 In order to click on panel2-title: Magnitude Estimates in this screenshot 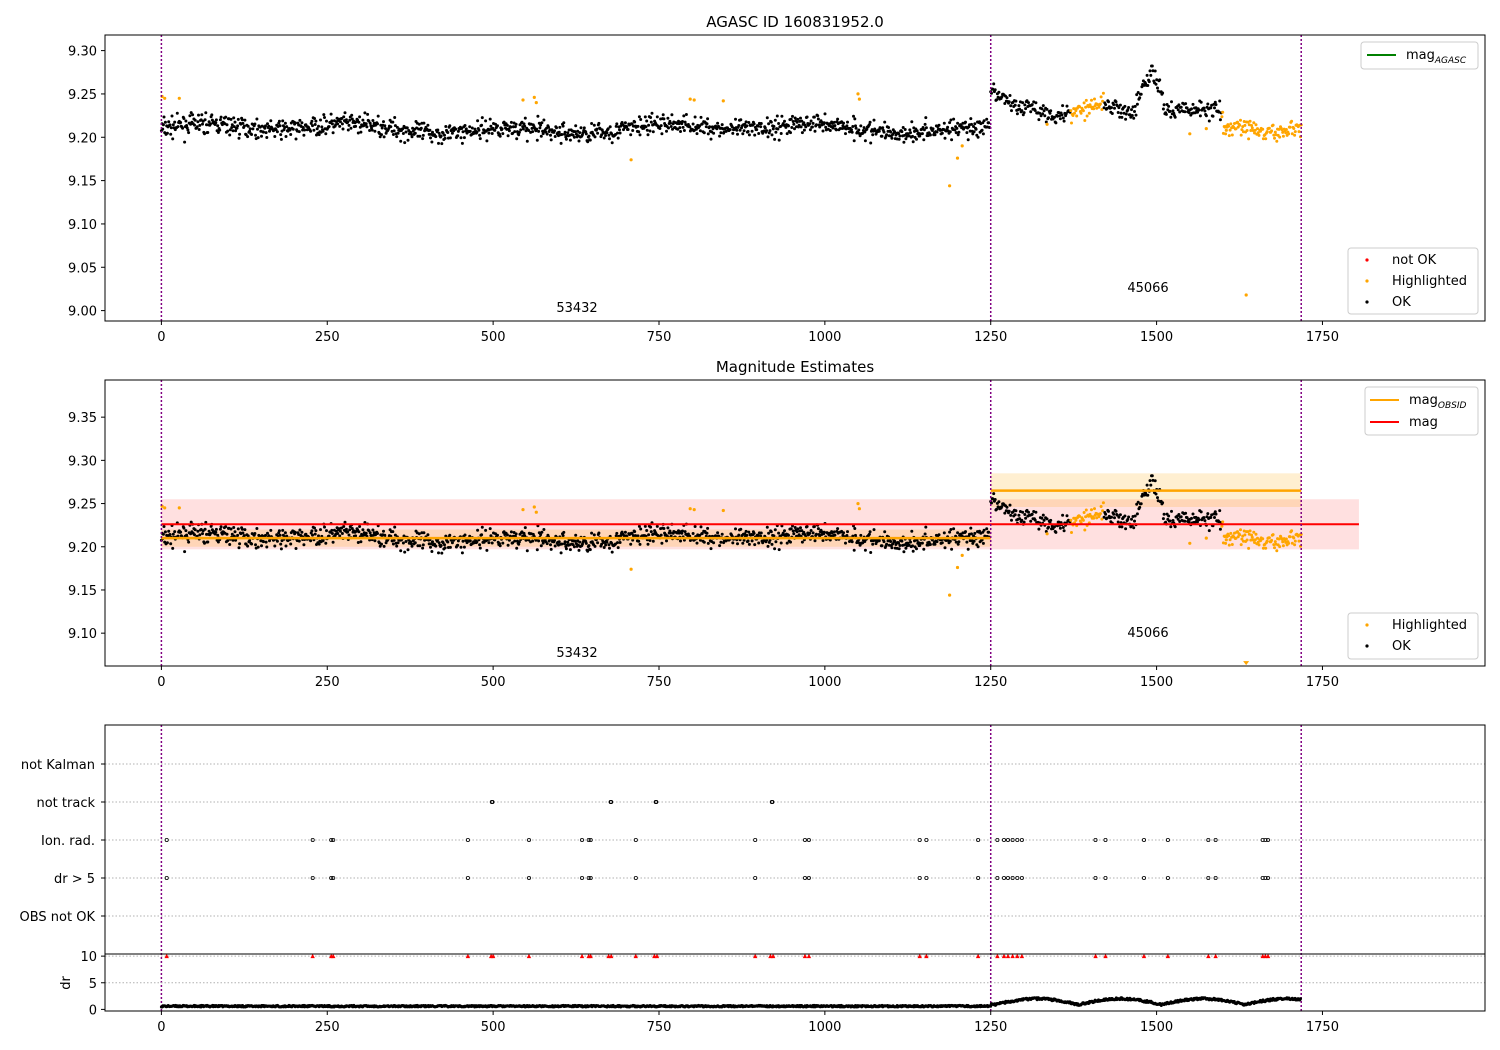, I will do `click(795, 367)`.